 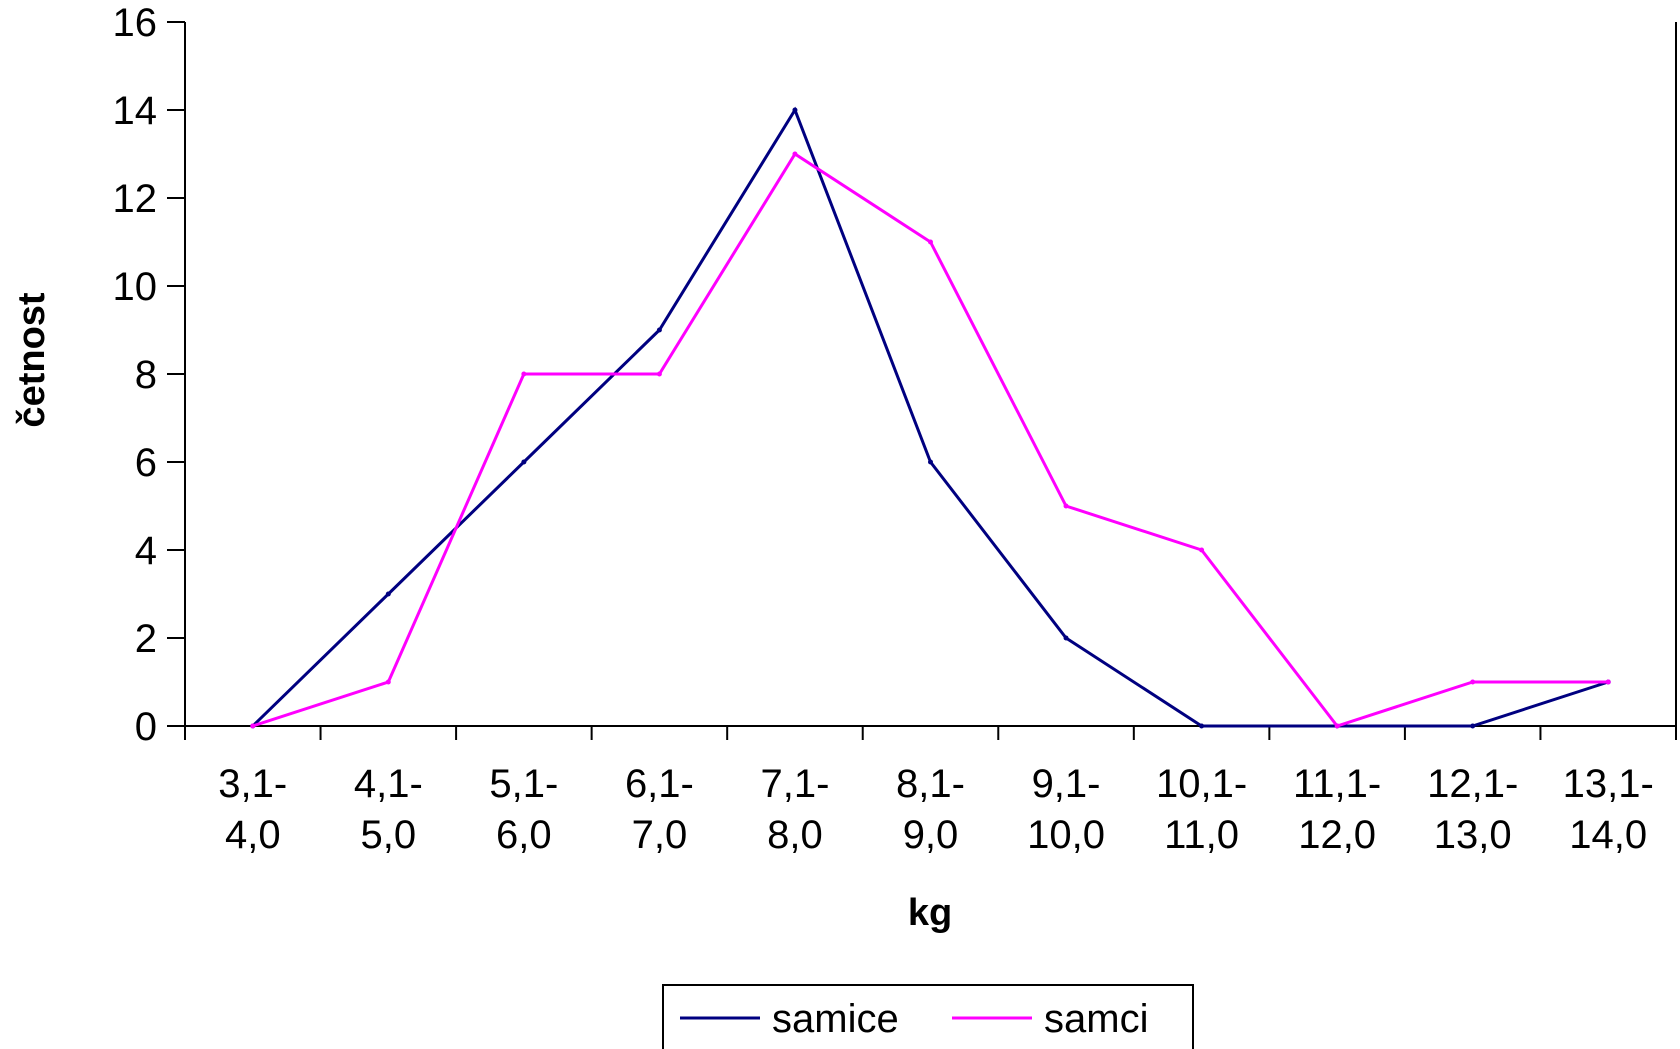 What do you see at coordinates (1201, 835) in the screenshot?
I see `x-tick-label-line: 11,0` at bounding box center [1201, 835].